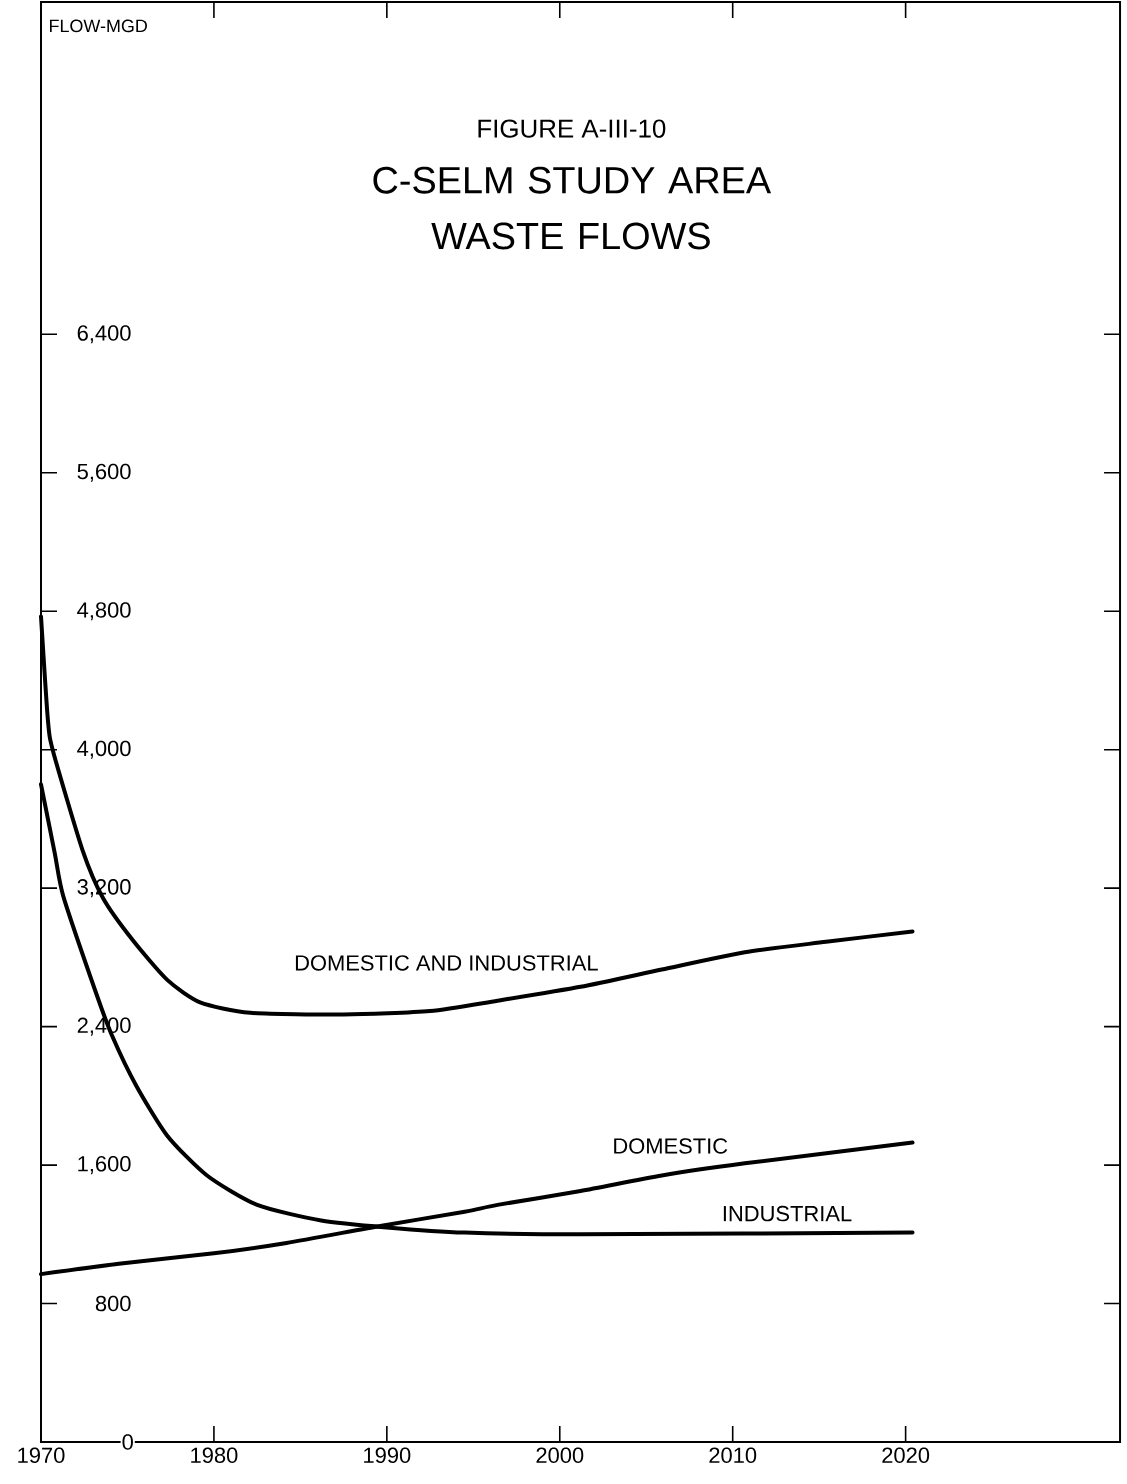  Describe the element at coordinates (127, 1442) in the screenshot. I see `y-tick-label: 0` at that location.